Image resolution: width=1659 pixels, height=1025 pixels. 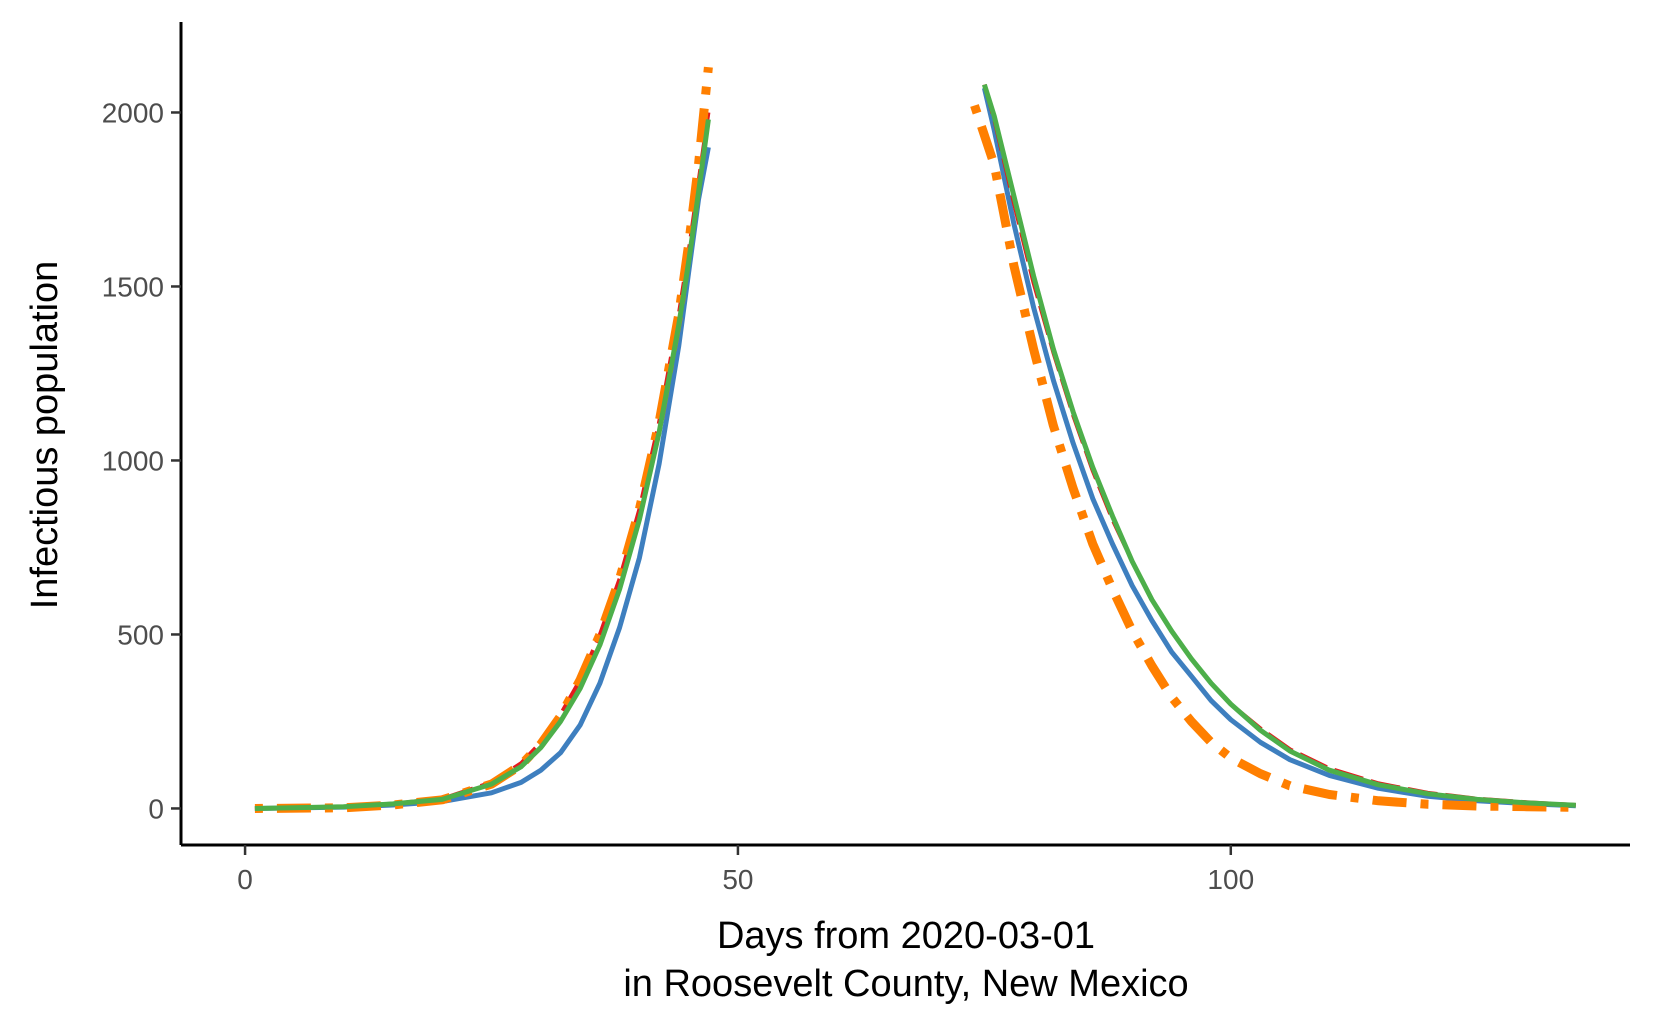 I want to click on y-tick-label: 1000, so click(x=133, y=460).